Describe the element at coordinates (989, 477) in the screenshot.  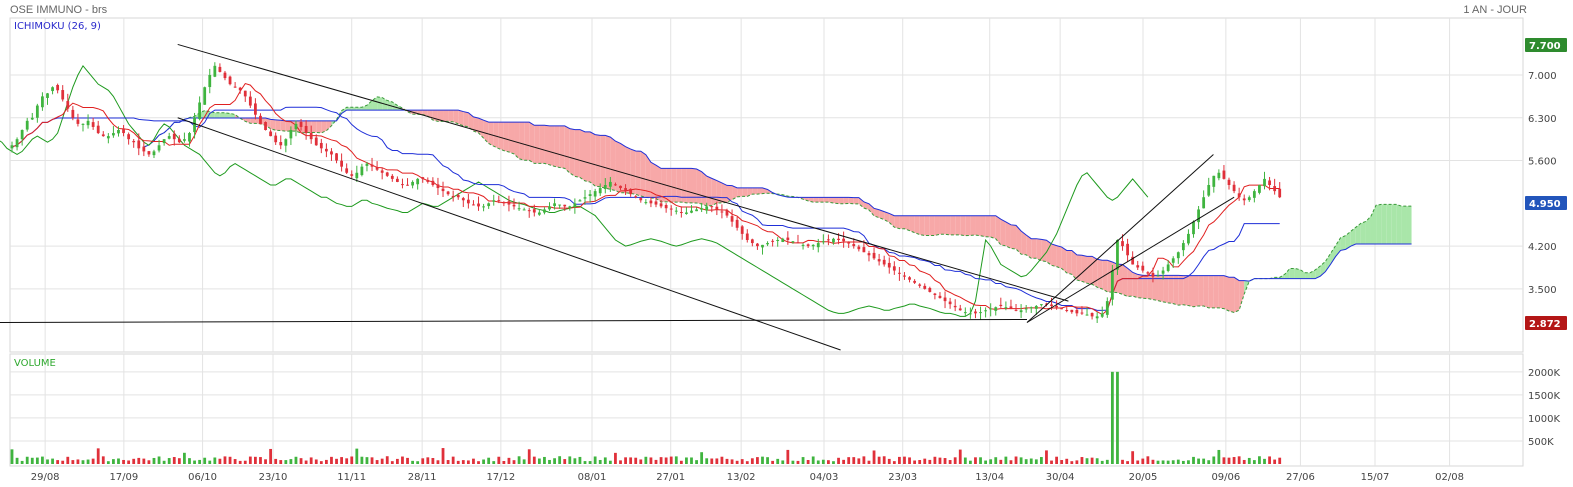
I see `x-tick-label: 13/04` at that location.